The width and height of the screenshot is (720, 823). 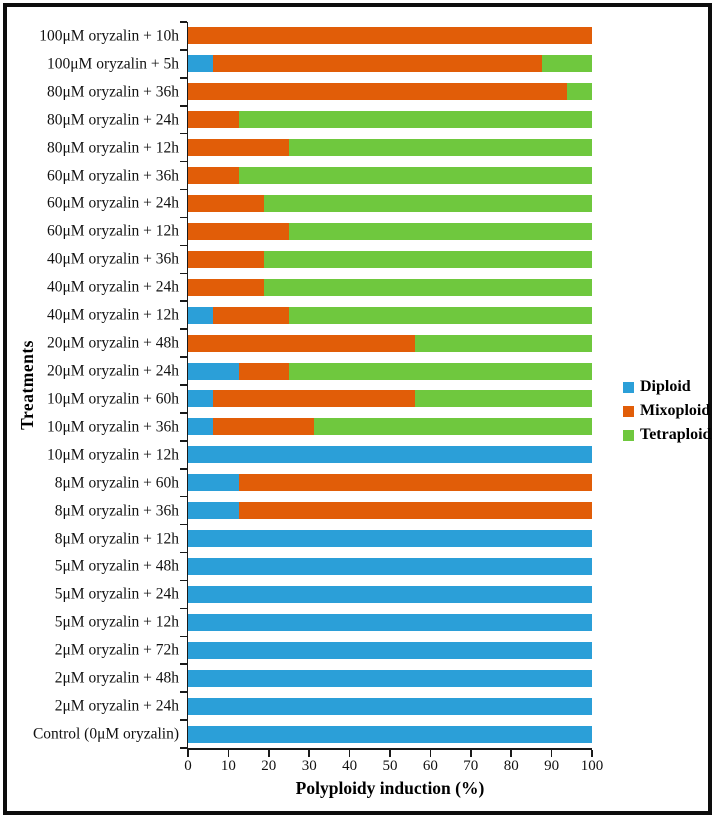 I want to click on category-label: 20μM oryzalin + 24h, so click(x=113, y=371).